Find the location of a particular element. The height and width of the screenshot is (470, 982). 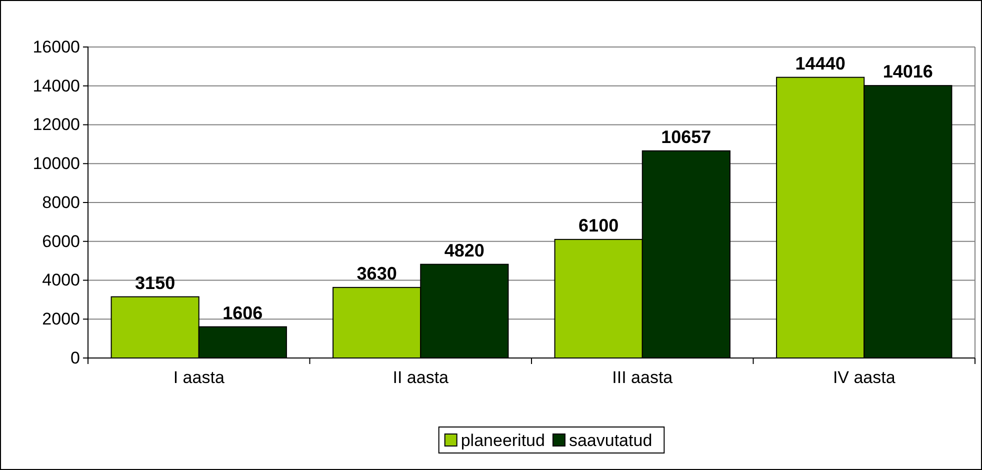

y-tick-label: 14000 is located at coordinates (56, 86).